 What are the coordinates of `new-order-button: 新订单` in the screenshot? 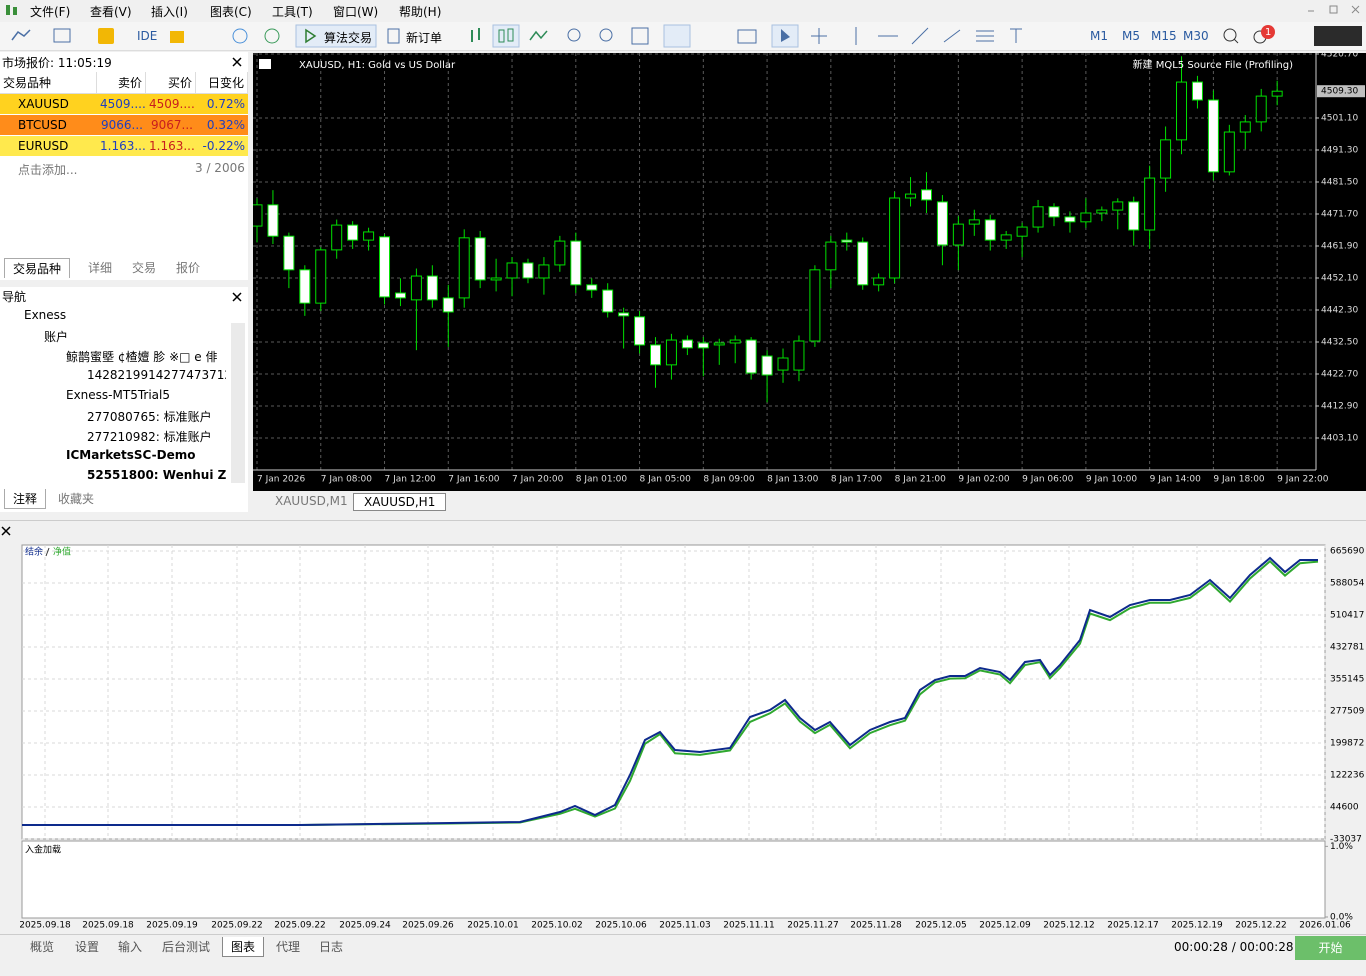 It's located at (424, 38).